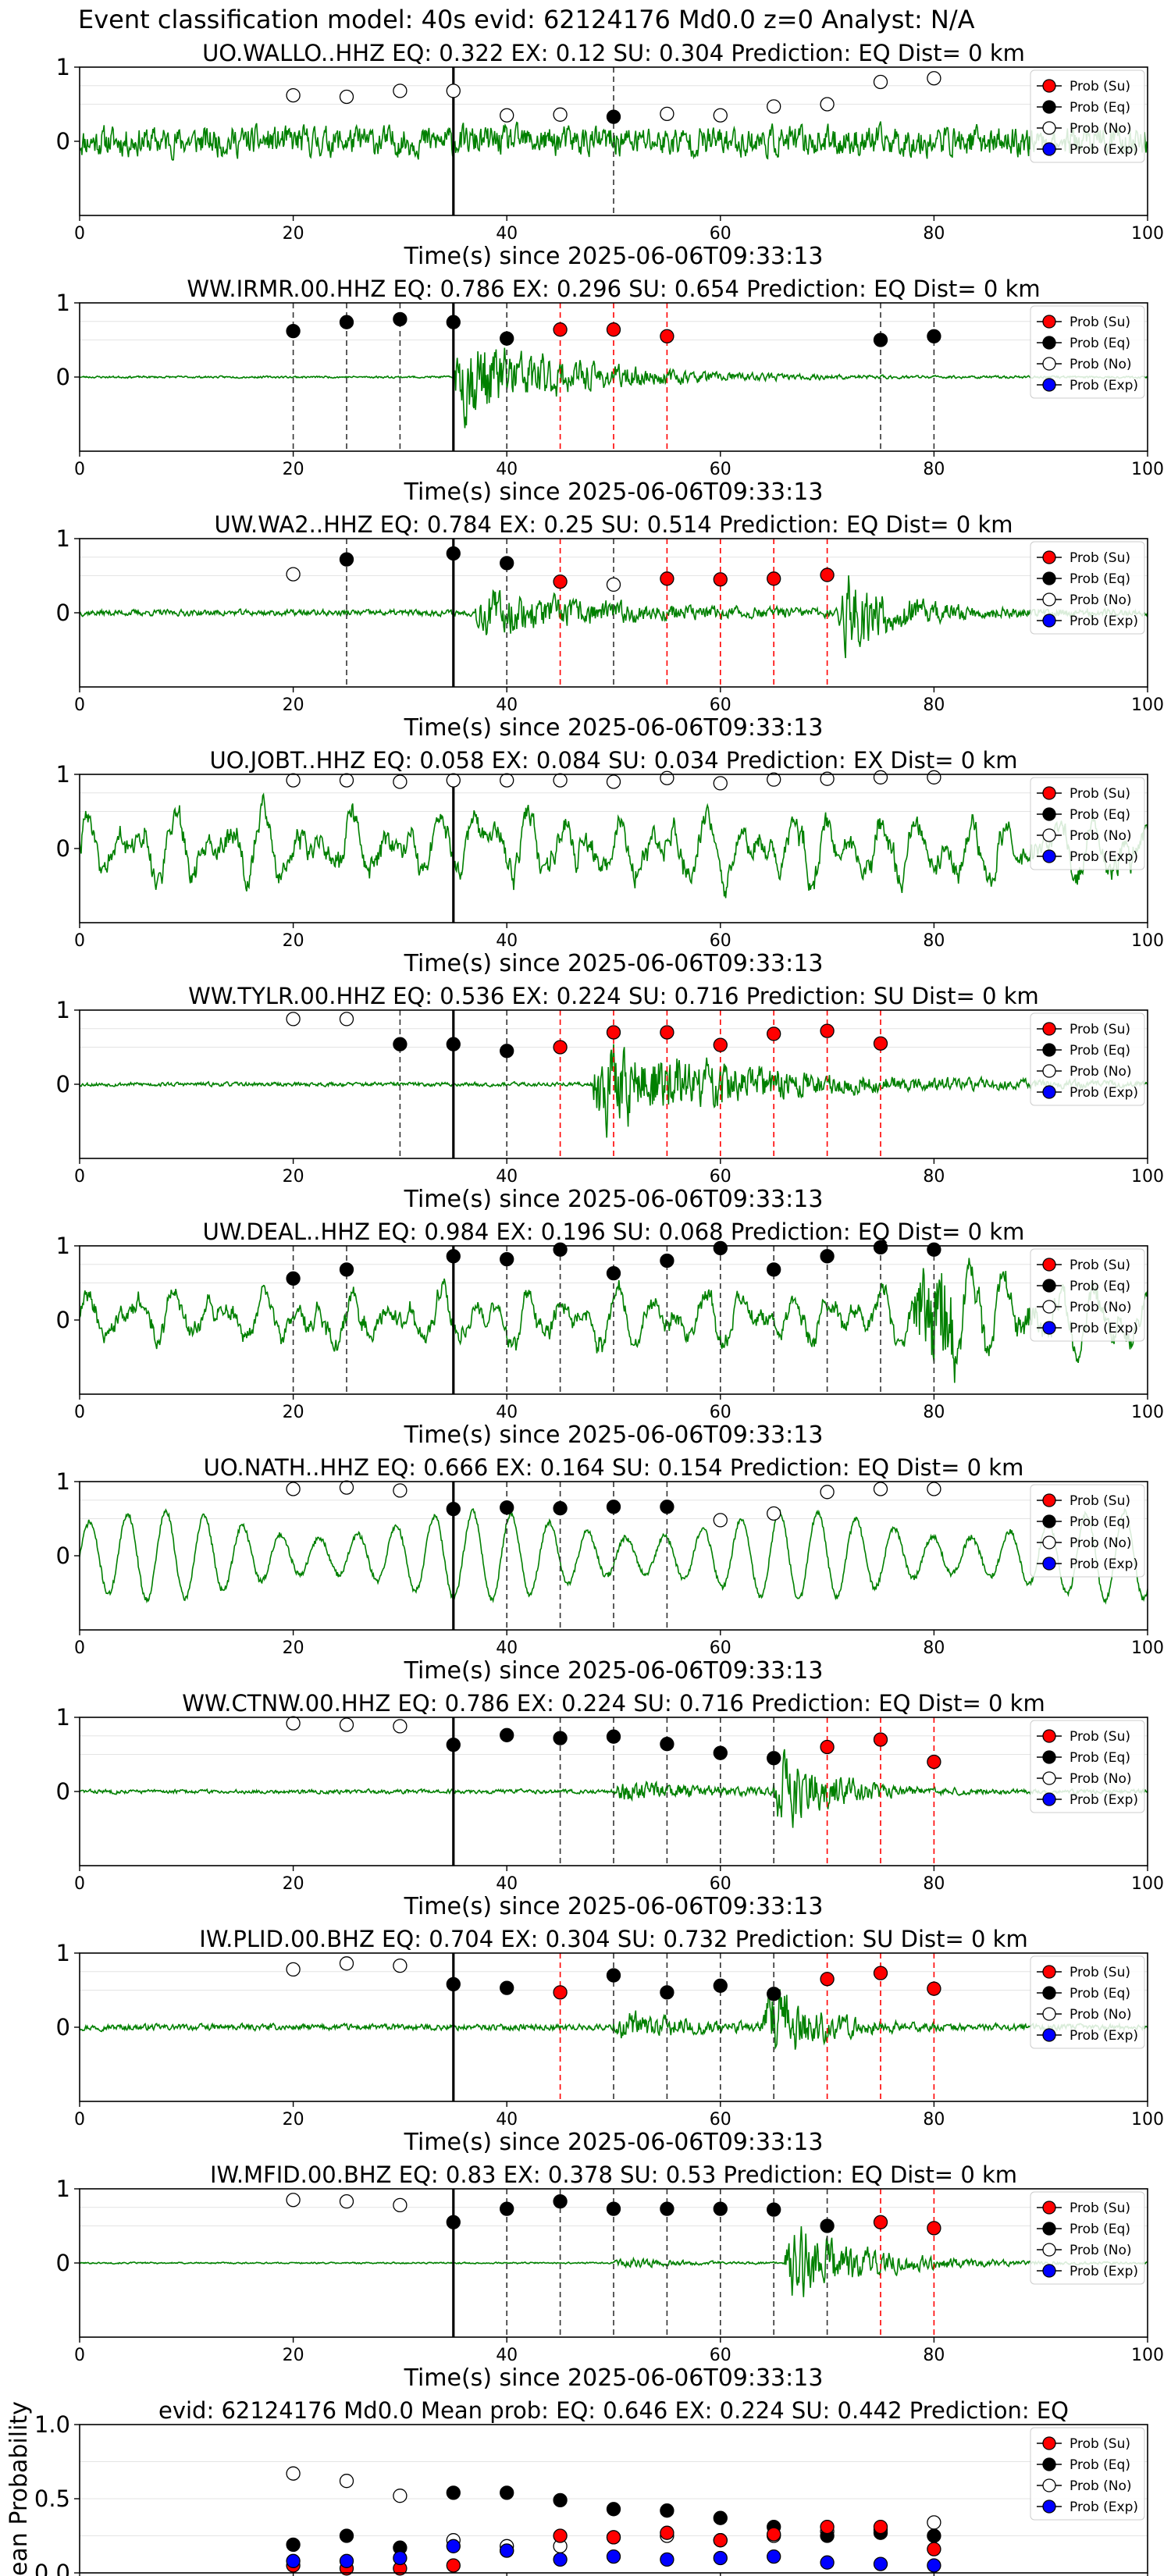 This screenshot has width=1171, height=2576. Describe the element at coordinates (19, 2488) in the screenshot. I see `y-axis-label: Mean Probability` at that location.